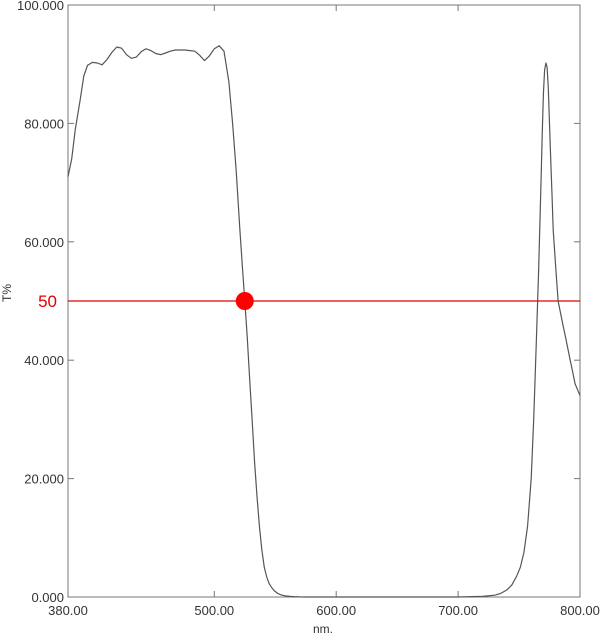 The width and height of the screenshot is (600, 634). I want to click on reference-line-label: 50, so click(47, 301).